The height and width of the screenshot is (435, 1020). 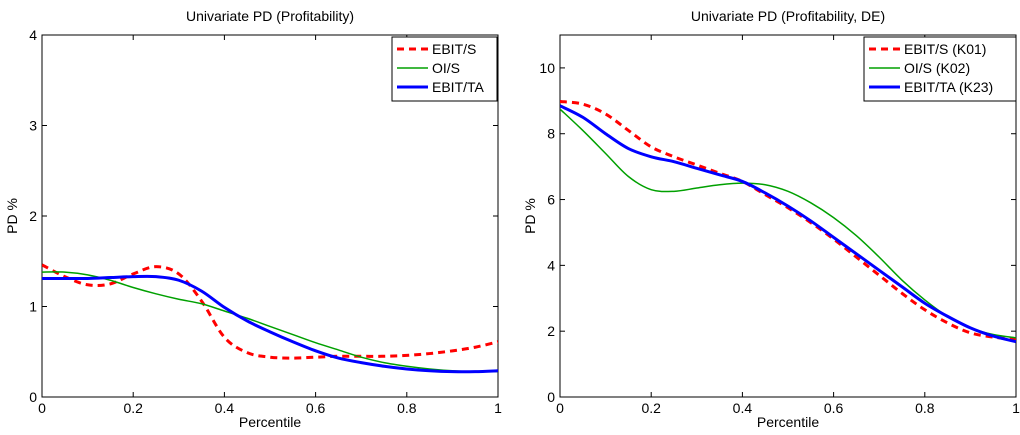 I want to click on y-tick-label: 8, so click(x=551, y=134).